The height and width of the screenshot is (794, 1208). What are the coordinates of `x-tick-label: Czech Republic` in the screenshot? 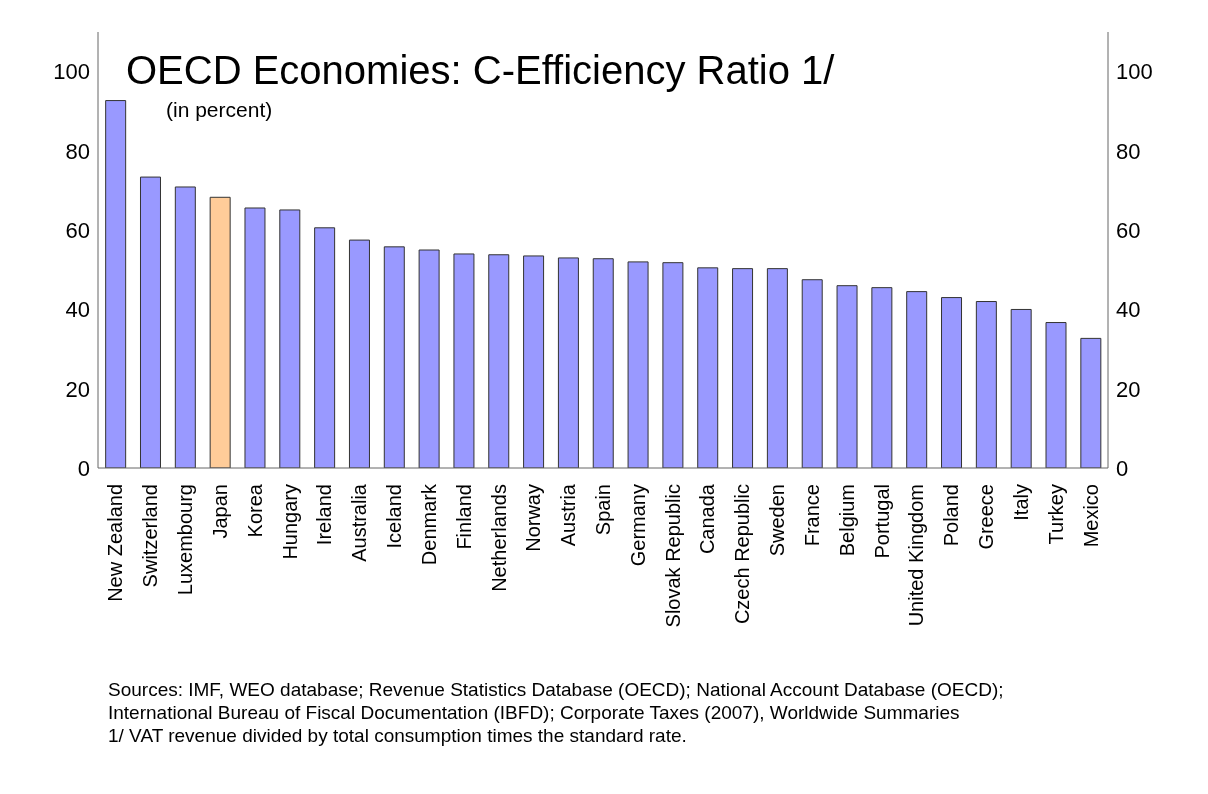 It's located at (742, 554).